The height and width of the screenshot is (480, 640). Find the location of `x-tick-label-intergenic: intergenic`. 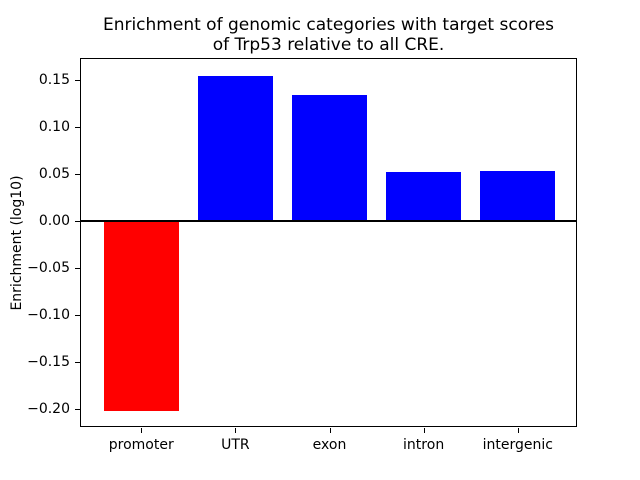

x-tick-label-intergenic: intergenic is located at coordinates (517, 445).